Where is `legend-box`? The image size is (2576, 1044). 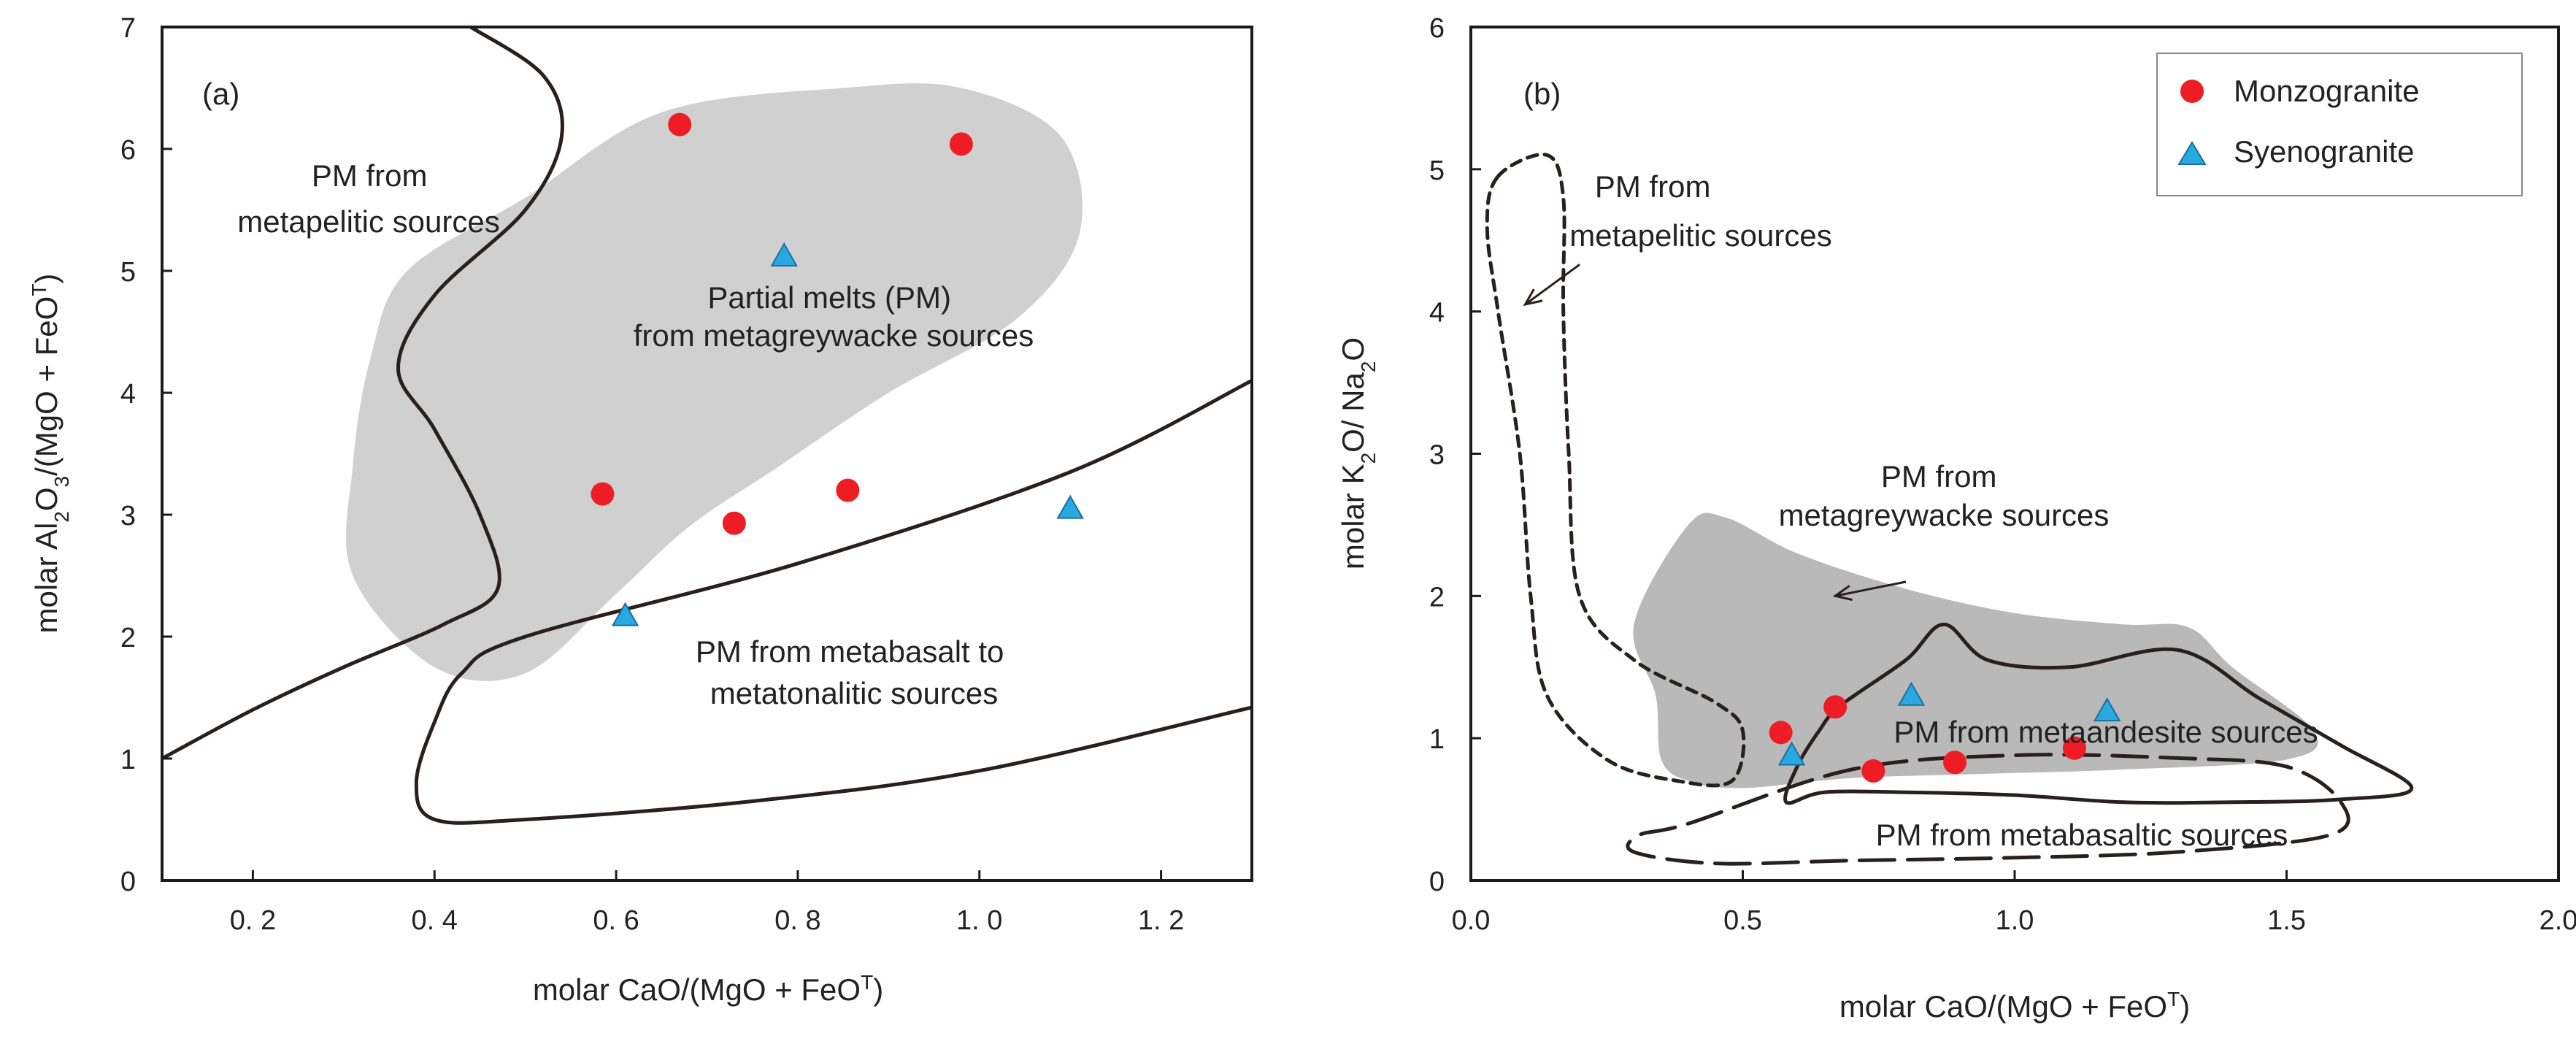
legend-box is located at coordinates (2339, 124).